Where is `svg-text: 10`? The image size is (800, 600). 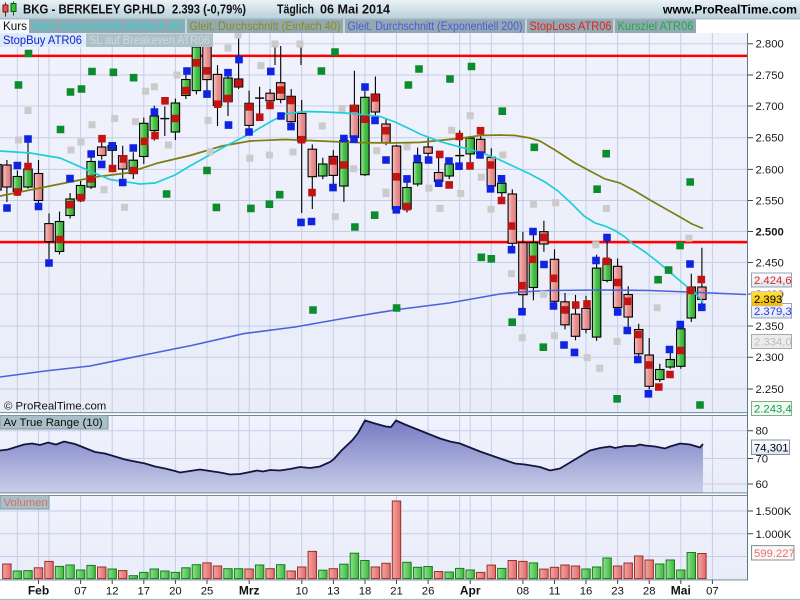 svg-text: 10 is located at coordinates (302, 592).